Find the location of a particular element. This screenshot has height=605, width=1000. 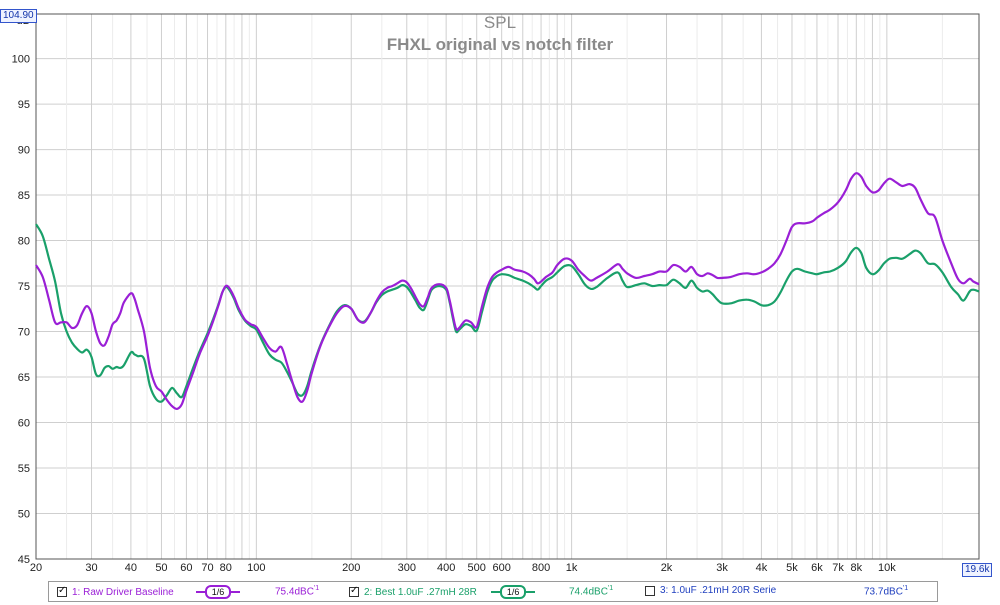

legend-level-3: 73.7dBC'1 is located at coordinates (886, 591).